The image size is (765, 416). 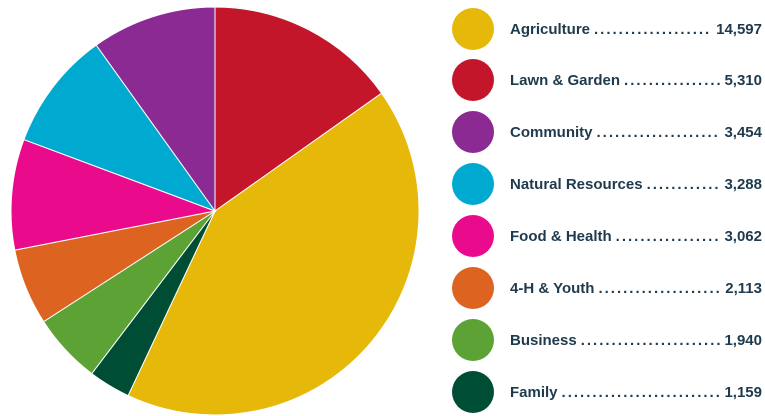 I want to click on legend-label: Food & Health, so click(x=561, y=236).